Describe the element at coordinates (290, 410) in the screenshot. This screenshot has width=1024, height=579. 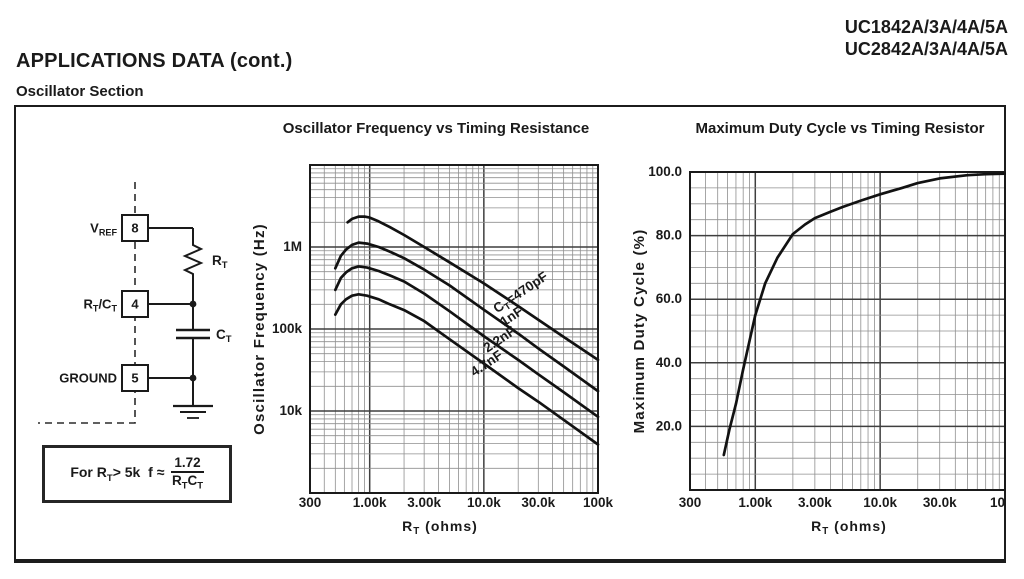
I see `y-tick-label: 10k` at that location.